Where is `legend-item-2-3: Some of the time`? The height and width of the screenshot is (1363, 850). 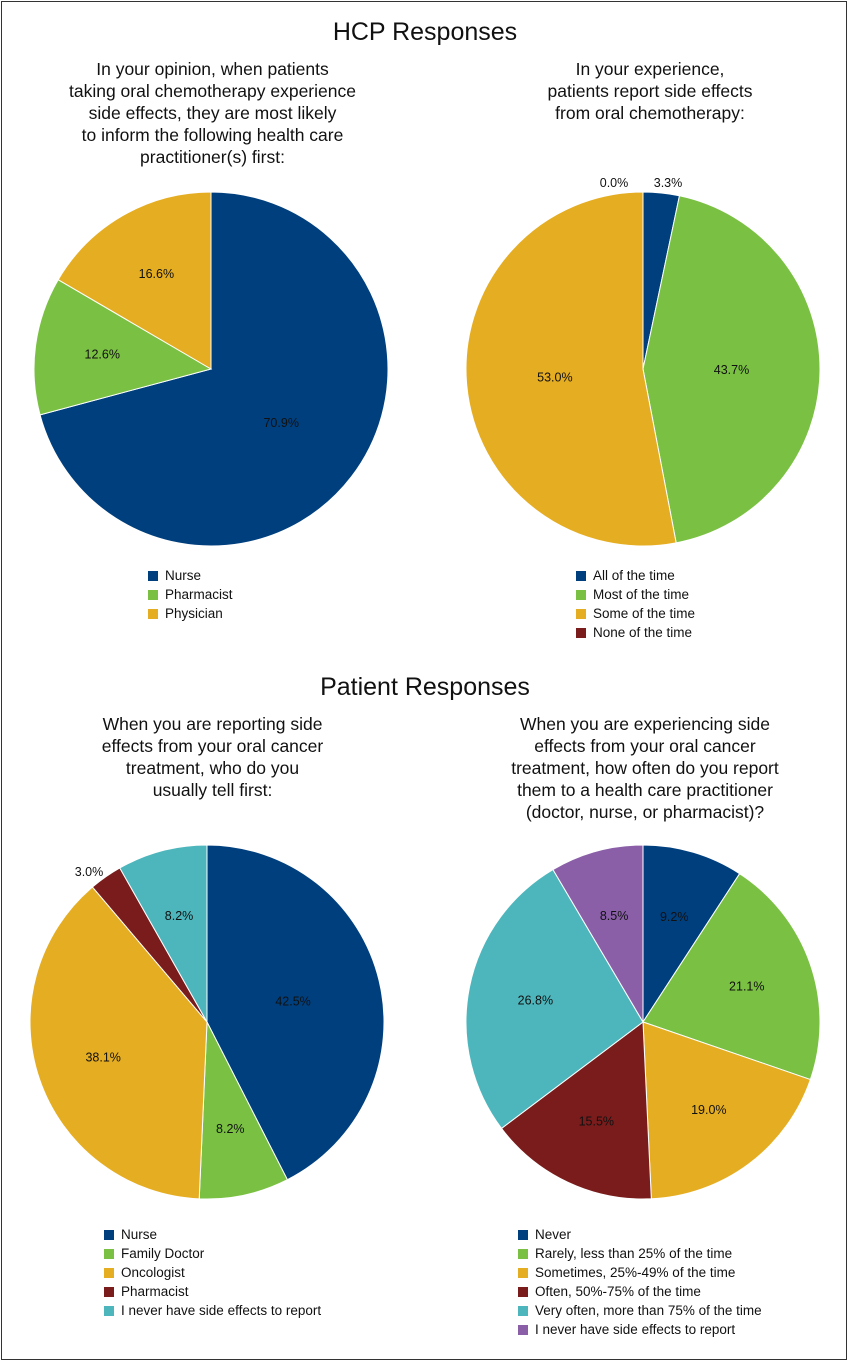
legend-item-2-3: Some of the time is located at coordinates (635, 613).